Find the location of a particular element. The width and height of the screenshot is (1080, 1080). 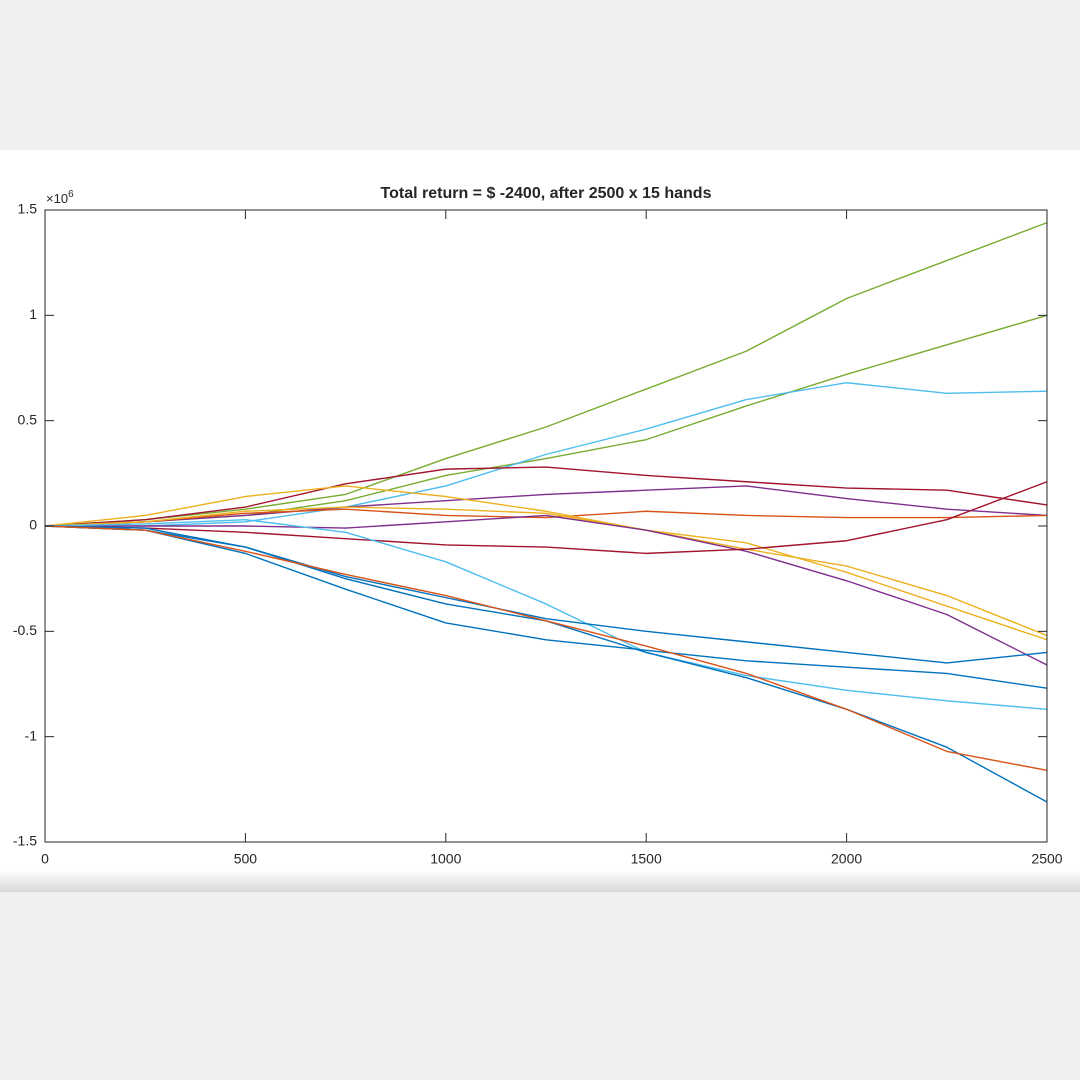

y-tick-label: -0.5 is located at coordinates (25, 630).